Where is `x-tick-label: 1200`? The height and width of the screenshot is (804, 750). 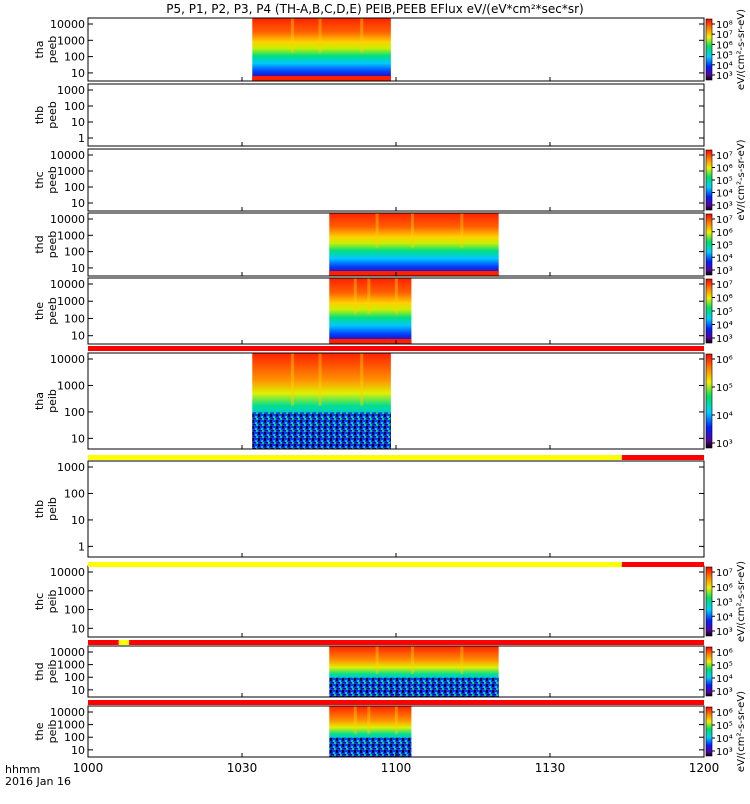
x-tick-label: 1200 is located at coordinates (704, 768).